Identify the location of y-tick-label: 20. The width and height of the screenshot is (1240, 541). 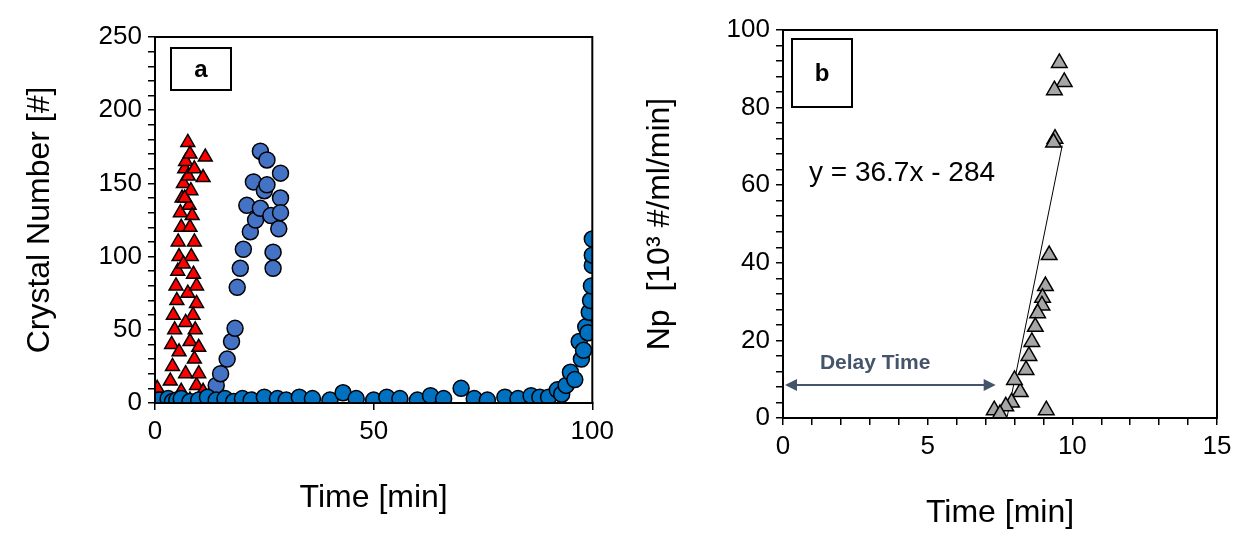
(755, 338).